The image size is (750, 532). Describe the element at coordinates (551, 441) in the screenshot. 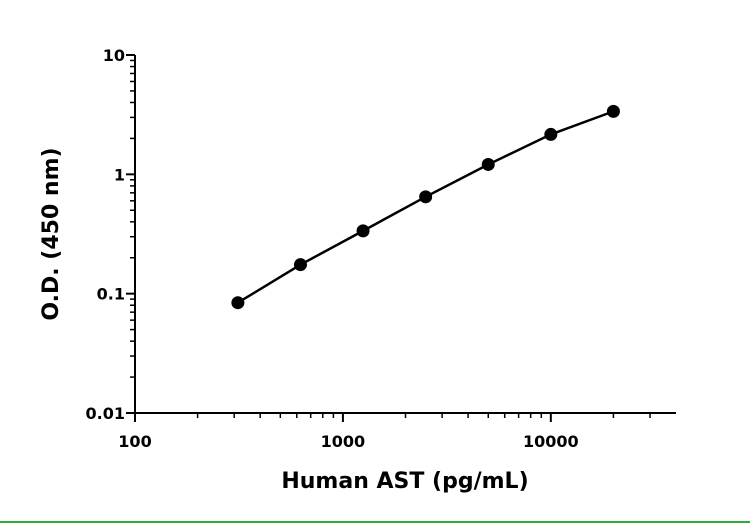

I see `x-tick-label: 10000` at that location.